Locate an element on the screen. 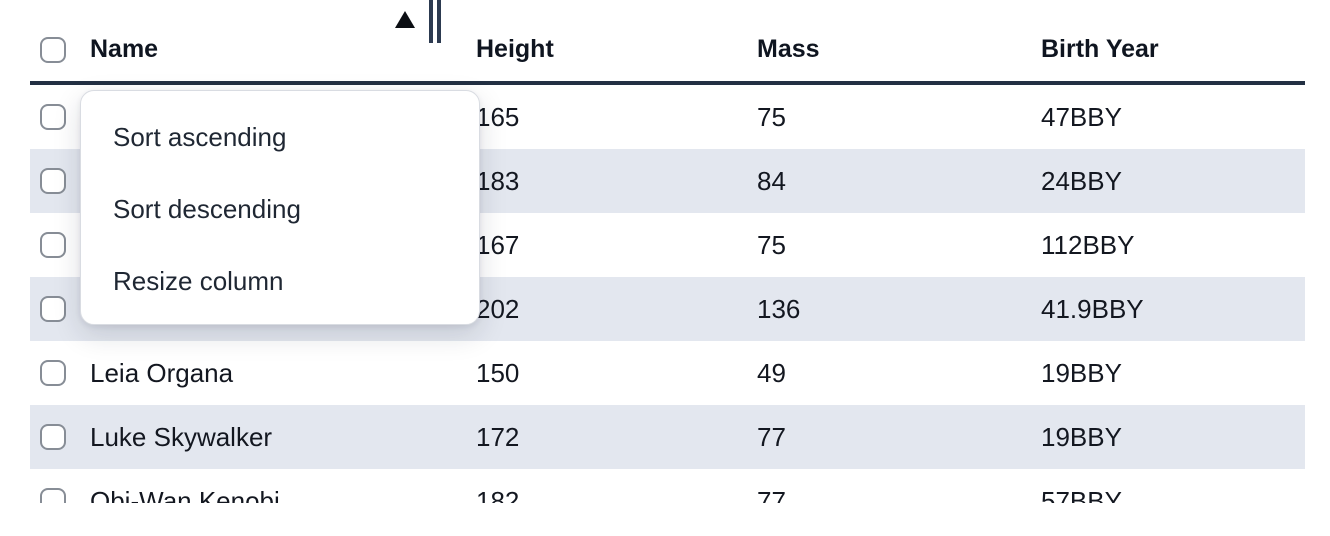 This screenshot has width=1330, height=536. cell-mass: 136 is located at coordinates (779, 308).